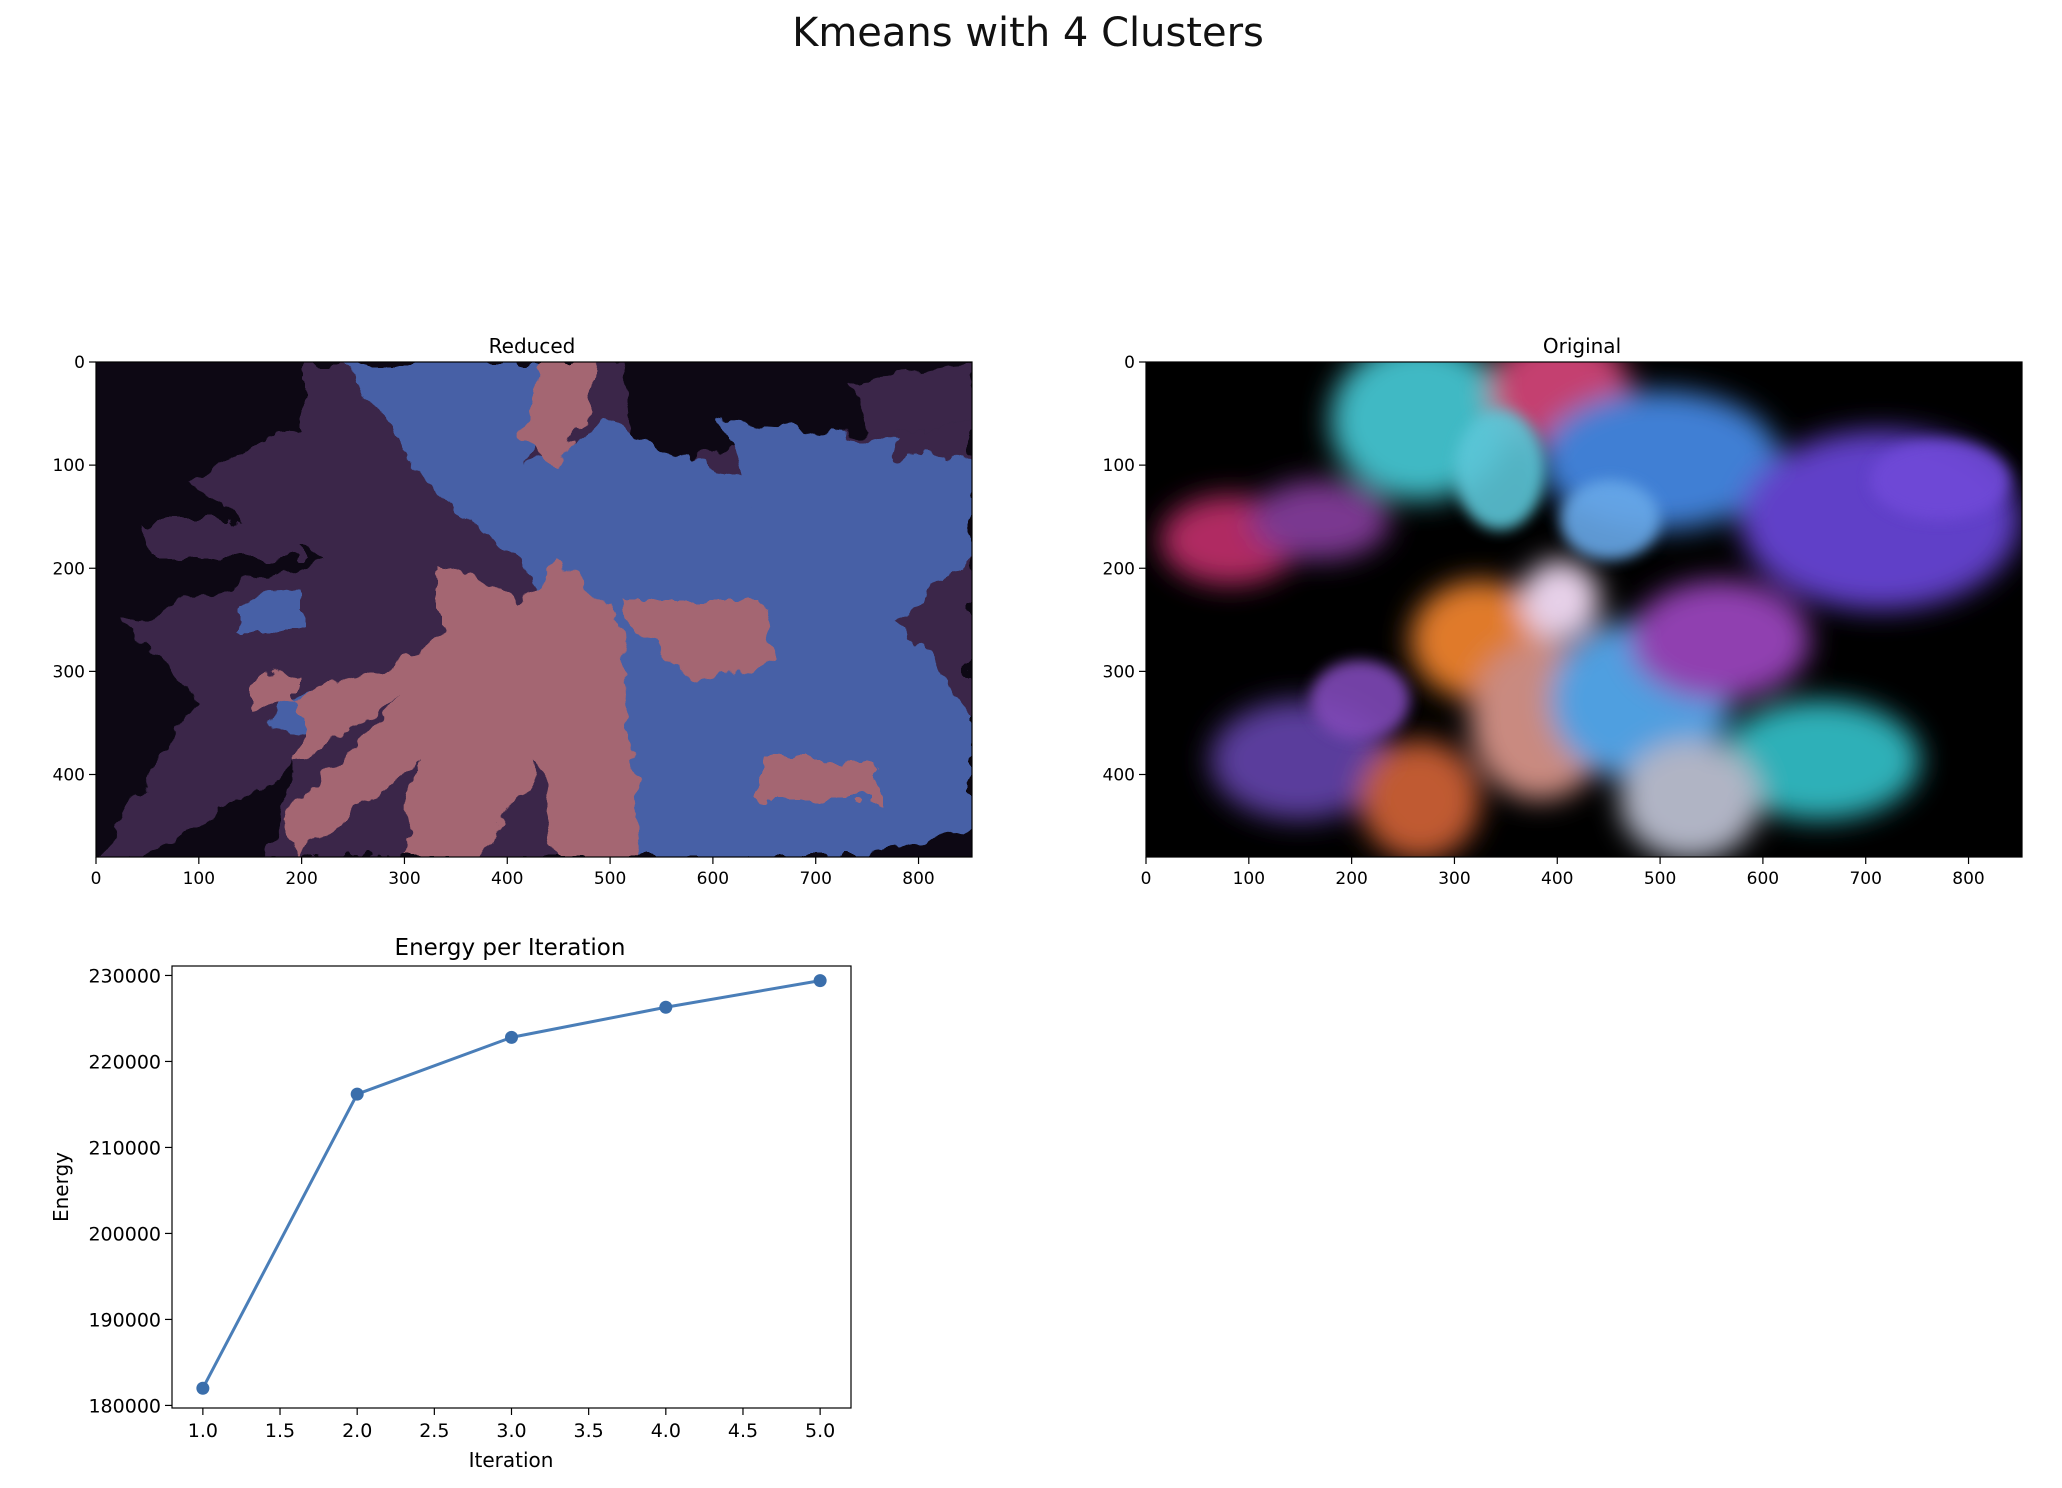 This screenshot has width=2062, height=1488. What do you see at coordinates (511, 1184) in the screenshot?
I see `chart-marks` at bounding box center [511, 1184].